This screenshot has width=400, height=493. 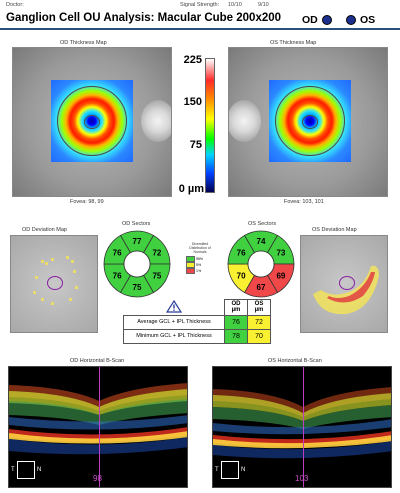 What do you see at coordinates (200, 250) in the screenshot?
I see `legend-heading: Distribution of Normals` at bounding box center [200, 250].